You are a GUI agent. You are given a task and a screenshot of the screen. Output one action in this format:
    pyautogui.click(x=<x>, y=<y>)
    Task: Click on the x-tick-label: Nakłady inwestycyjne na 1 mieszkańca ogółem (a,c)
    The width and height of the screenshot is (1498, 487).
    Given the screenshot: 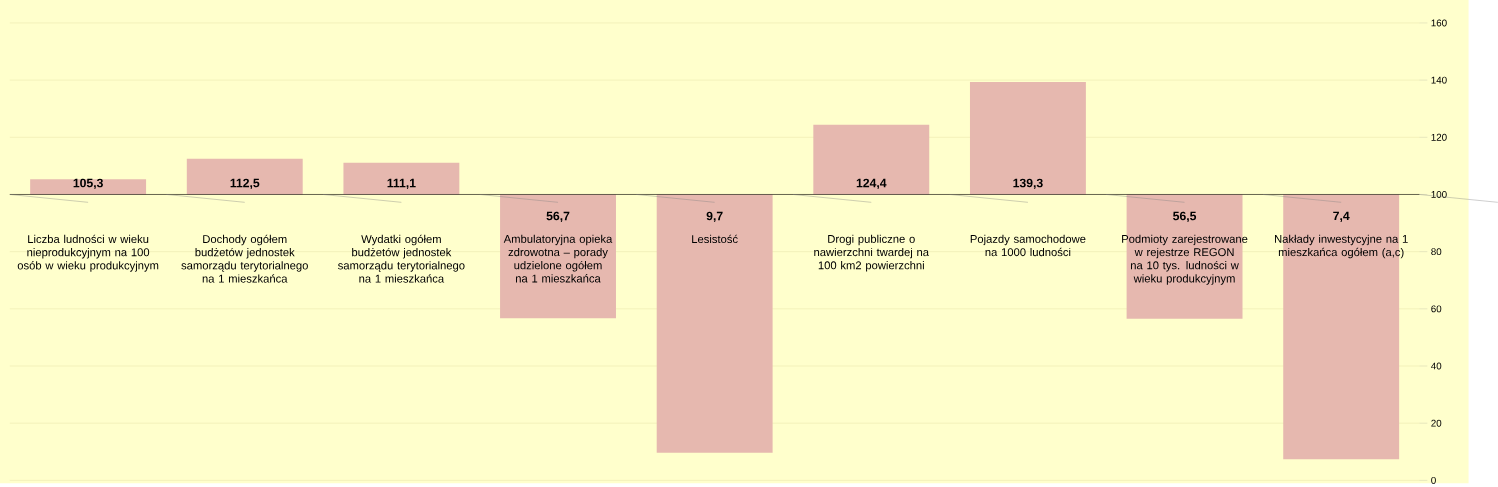 What is the action you would take?
    pyautogui.click(x=1341, y=246)
    